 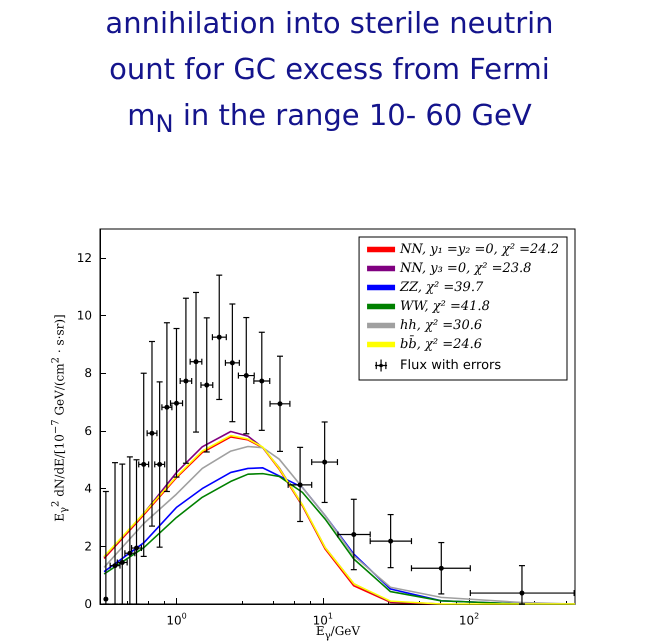 I want to click on legend-label: ZZ, χ² =39.7, so click(x=441, y=287).